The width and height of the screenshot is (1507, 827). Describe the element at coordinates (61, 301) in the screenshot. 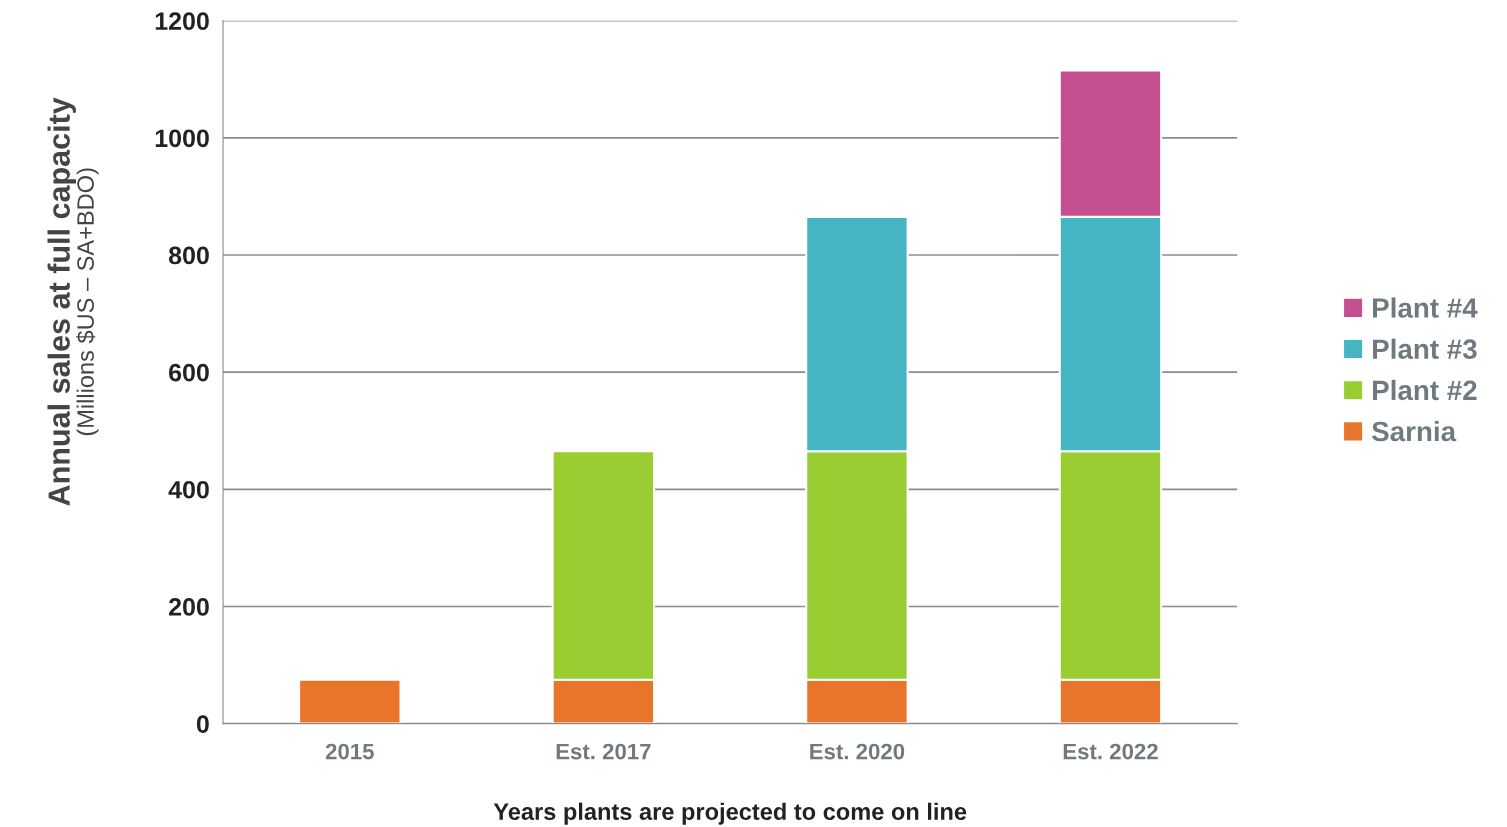

I see `y-axis-title: Annual sales at full capacity` at that location.